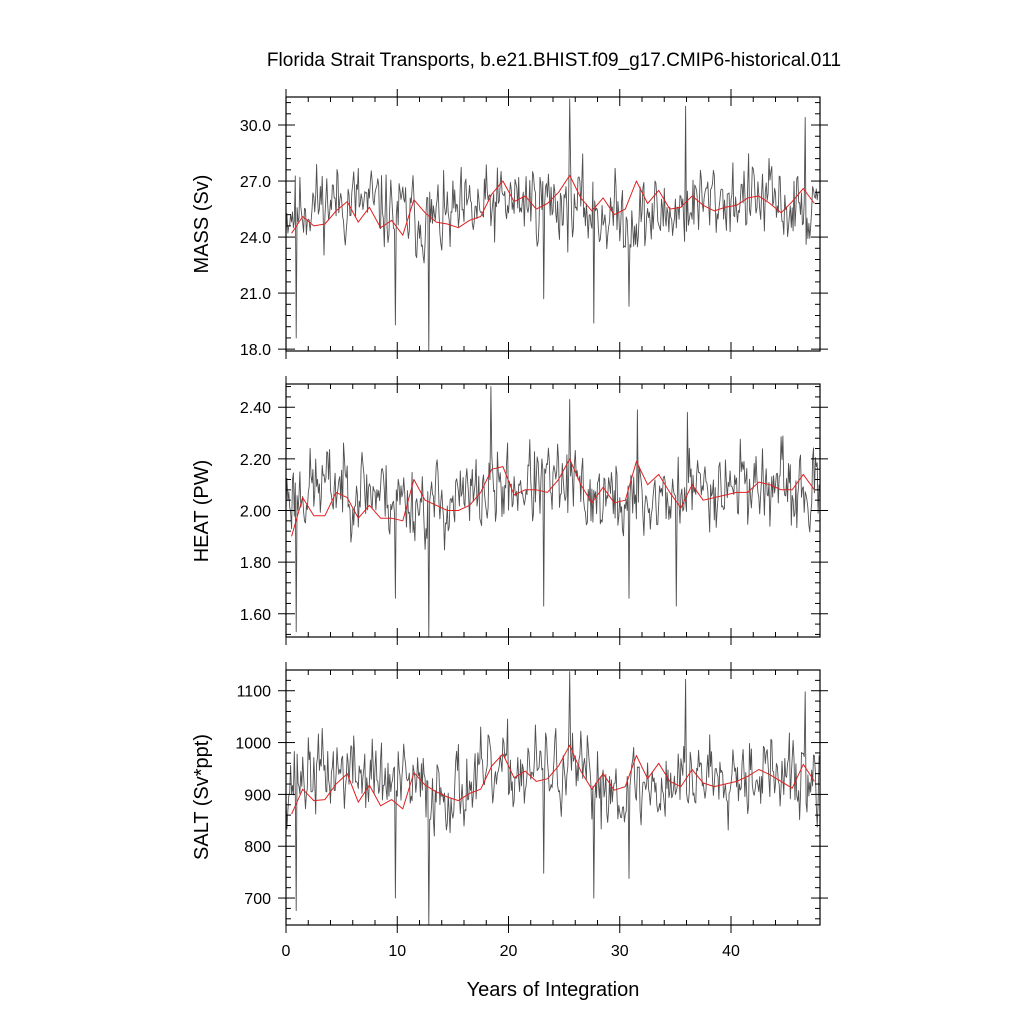 The width and height of the screenshot is (1024, 1024). What do you see at coordinates (255, 615) in the screenshot?
I see `heat-y-tick-label: 1.60` at bounding box center [255, 615].